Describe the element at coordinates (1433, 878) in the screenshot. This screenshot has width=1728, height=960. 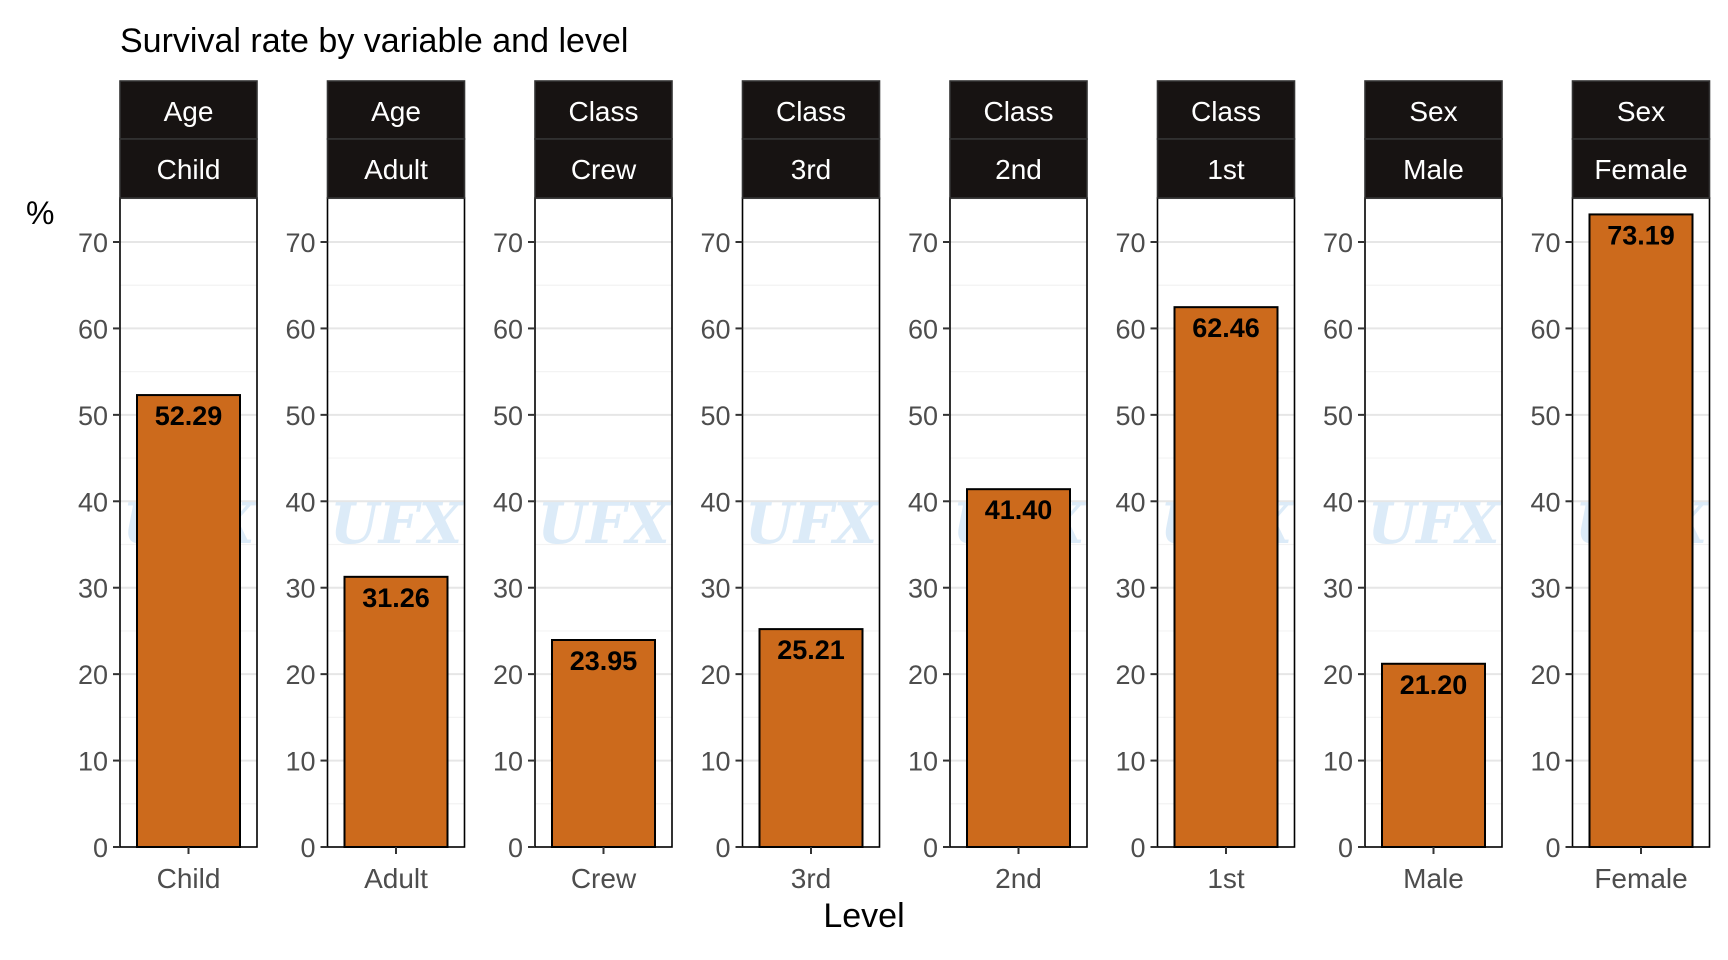
I see `x-tick-label: Male` at that location.